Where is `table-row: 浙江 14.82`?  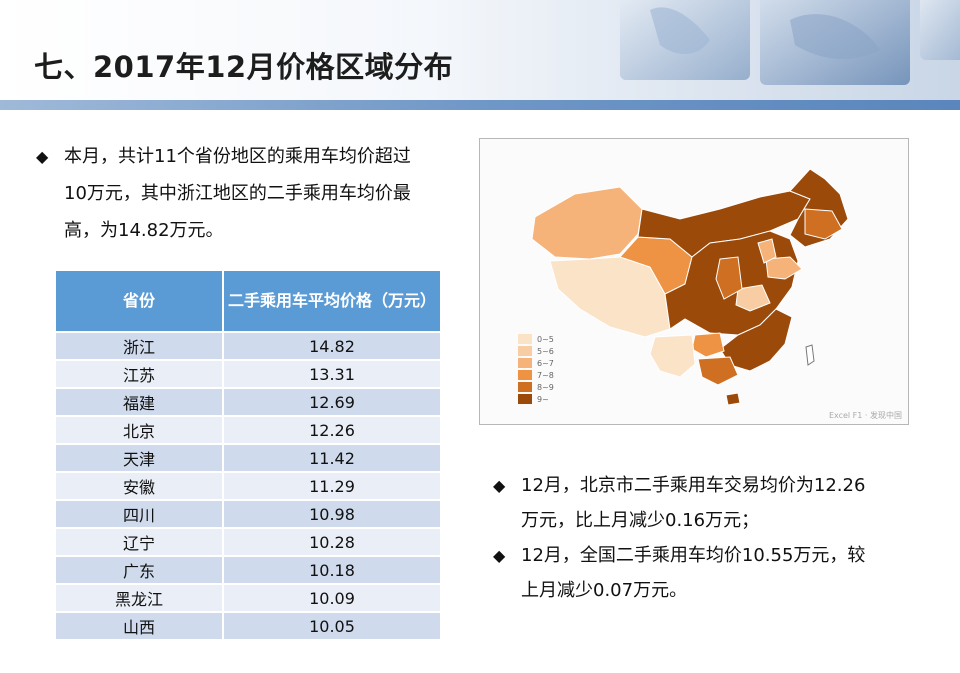
table-row: 浙江 14.82 is located at coordinates (248, 346).